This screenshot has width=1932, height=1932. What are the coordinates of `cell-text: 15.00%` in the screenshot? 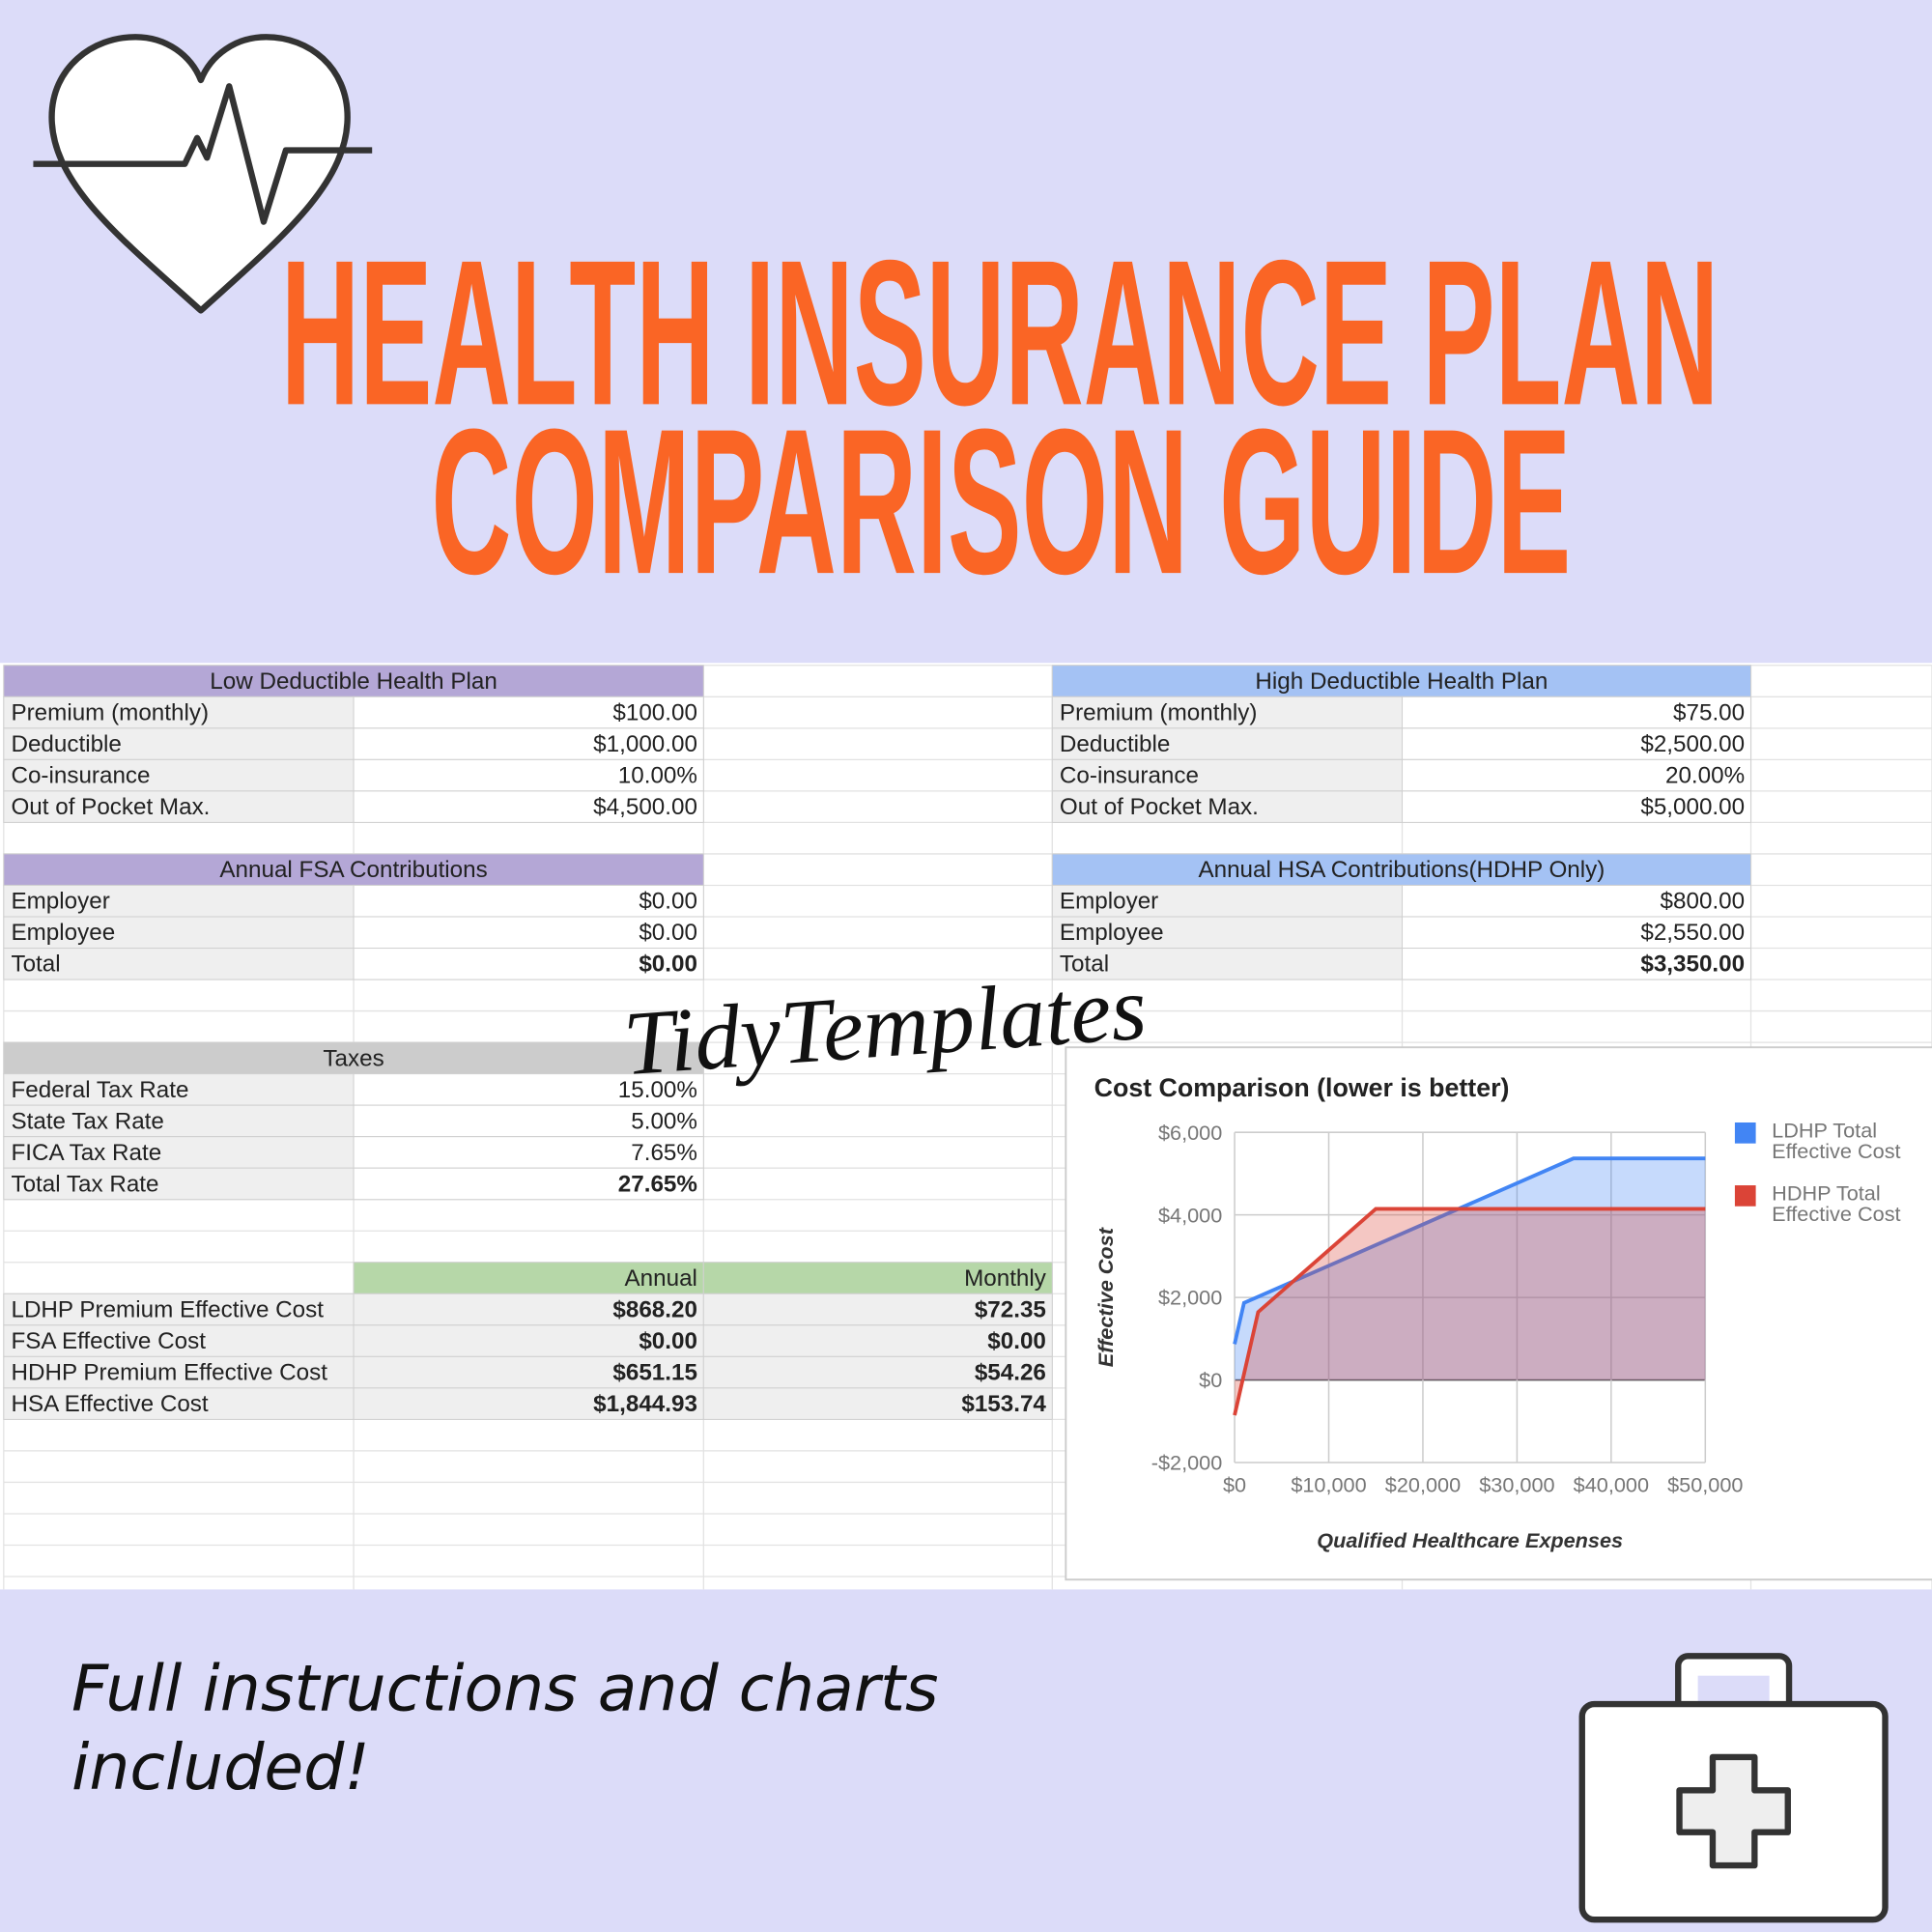 It's located at (657, 1090).